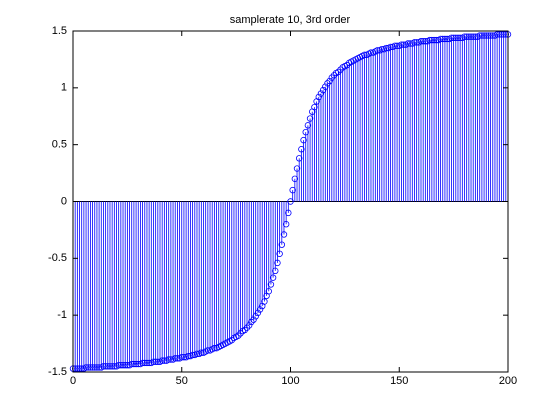  Describe the element at coordinates (59, 145) in the screenshot. I see `y-tick-label: 0.5` at that location.